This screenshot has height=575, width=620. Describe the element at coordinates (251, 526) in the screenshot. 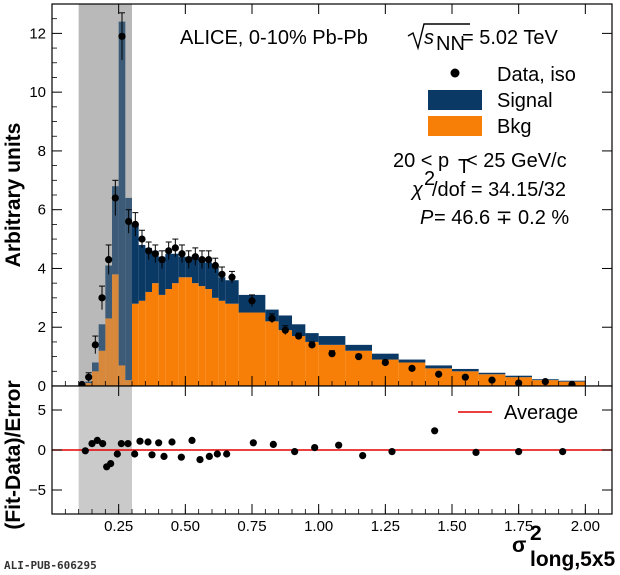

I see `x-tick-label: 0.75` at that location.